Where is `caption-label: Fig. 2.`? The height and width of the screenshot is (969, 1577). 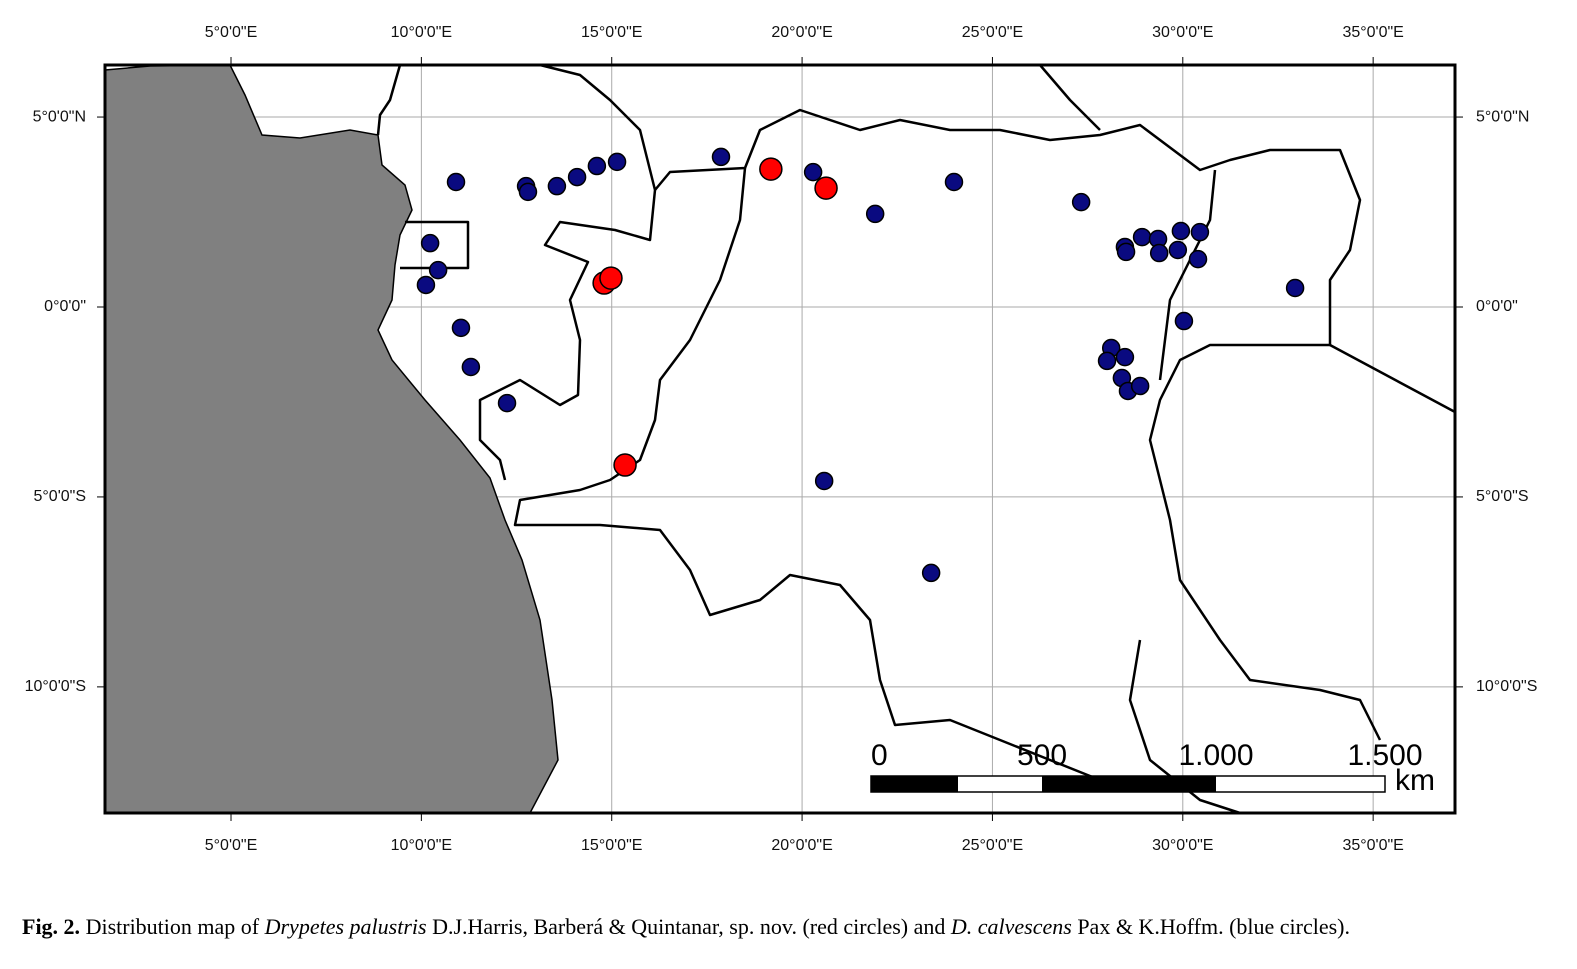 caption-label: Fig. 2. is located at coordinates (51, 926).